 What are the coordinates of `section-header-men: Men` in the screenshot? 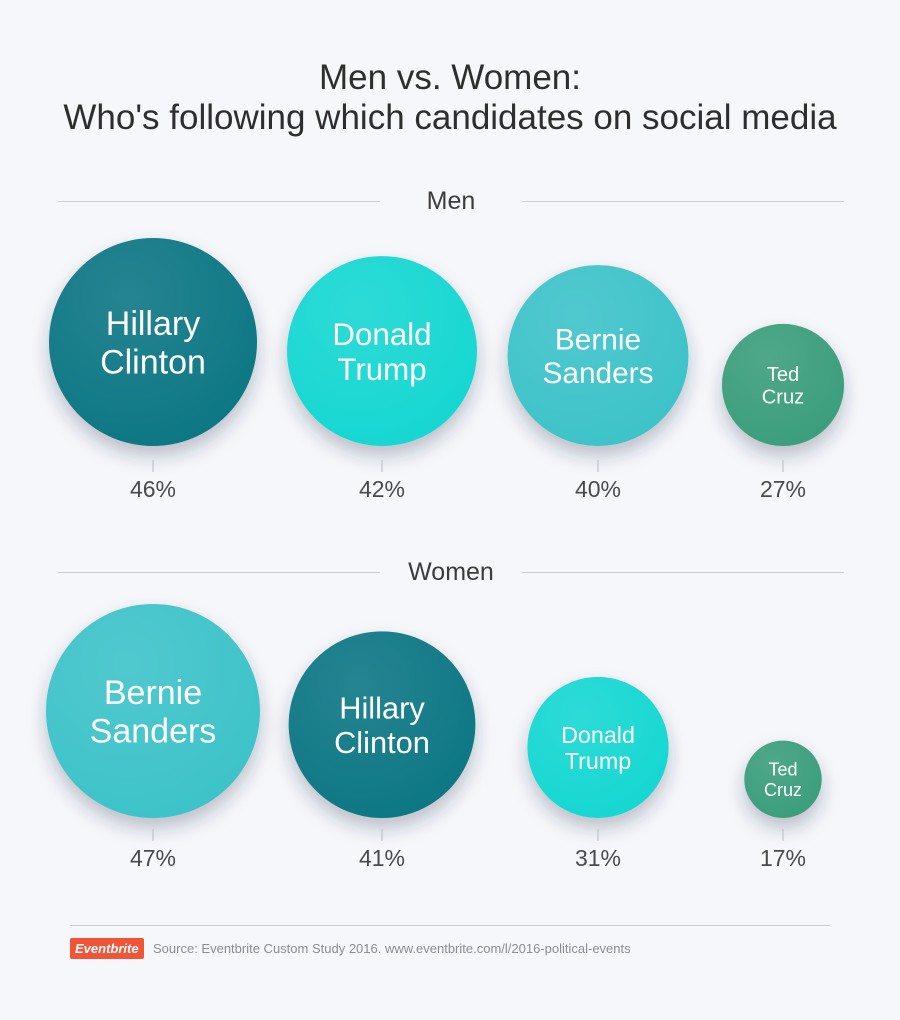 It's located at (451, 201).